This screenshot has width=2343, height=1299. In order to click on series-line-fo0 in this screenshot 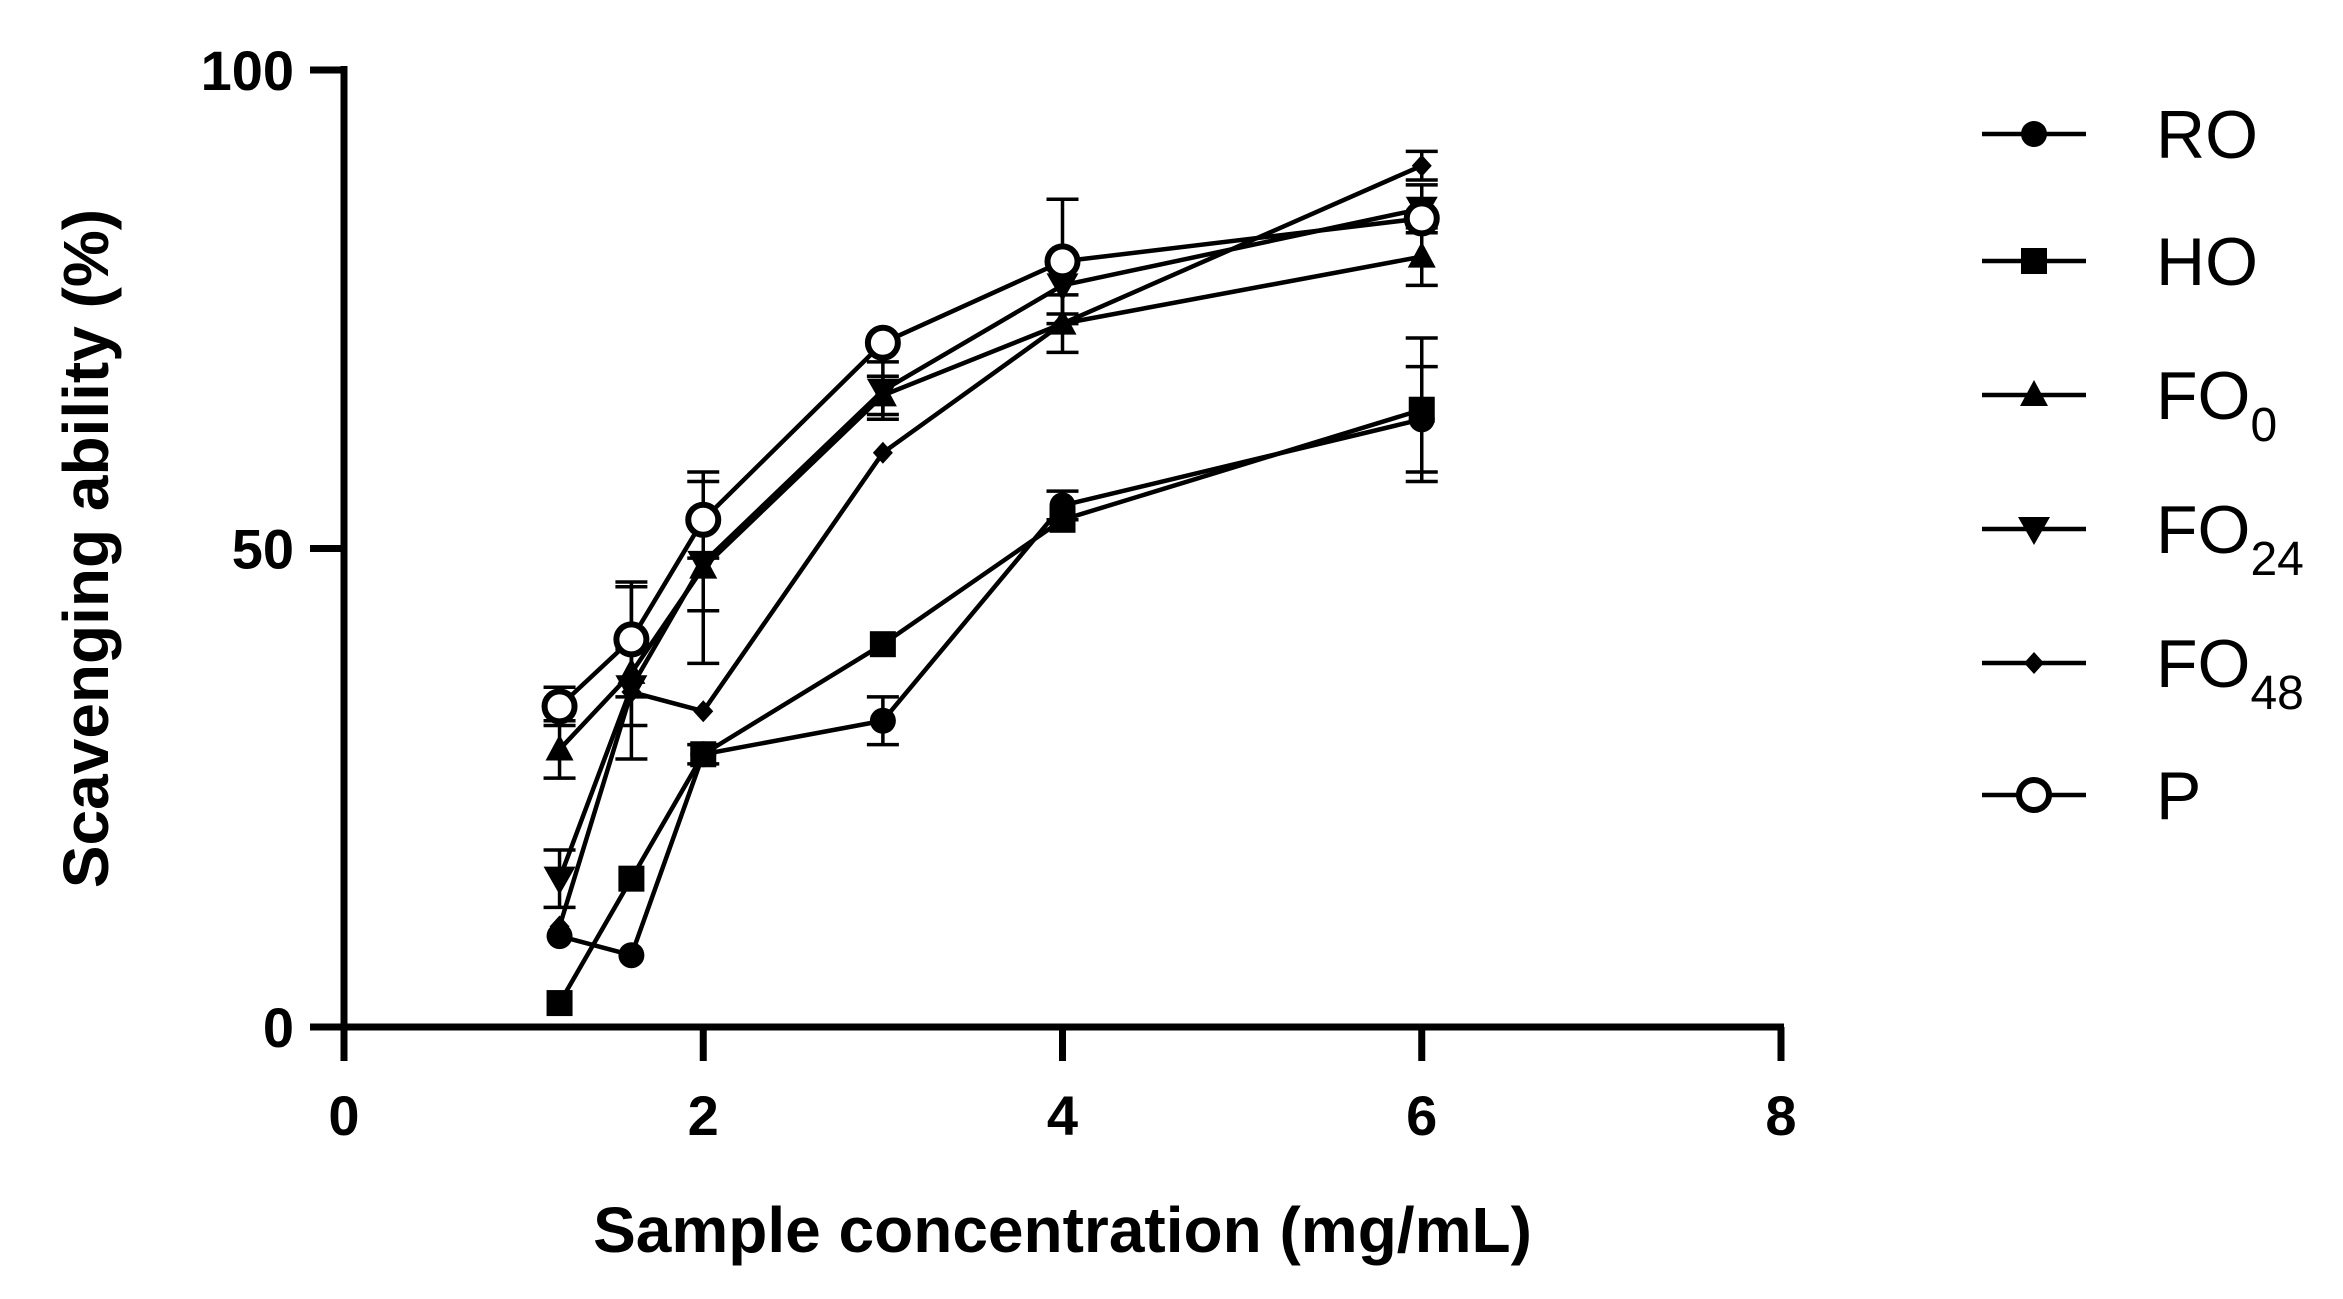, I will do `click(990, 503)`.